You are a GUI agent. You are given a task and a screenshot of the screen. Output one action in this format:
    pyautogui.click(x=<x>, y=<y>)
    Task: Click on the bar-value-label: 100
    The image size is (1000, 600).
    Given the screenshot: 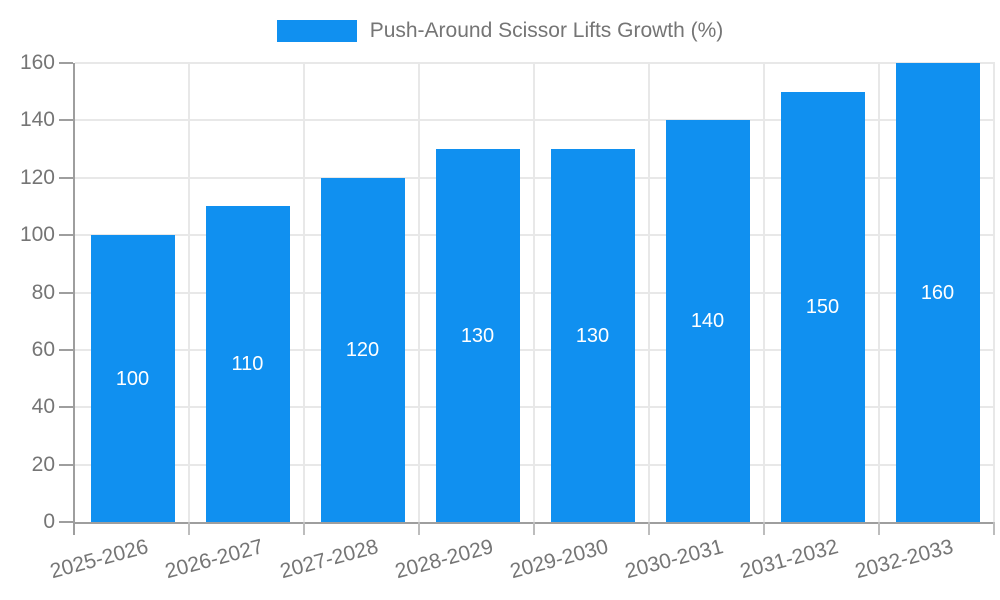 What is the action you would take?
    pyautogui.click(x=132, y=378)
    